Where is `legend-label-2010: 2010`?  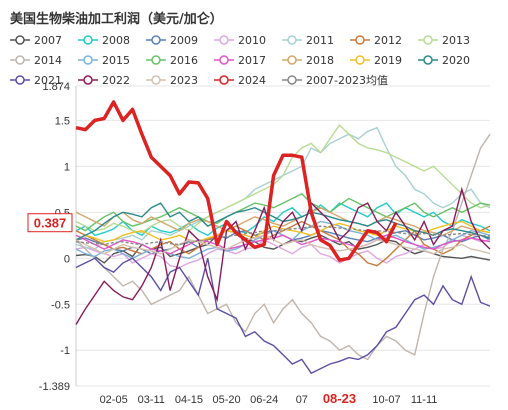 legend-label-2010: 2010 is located at coordinates (252, 40).